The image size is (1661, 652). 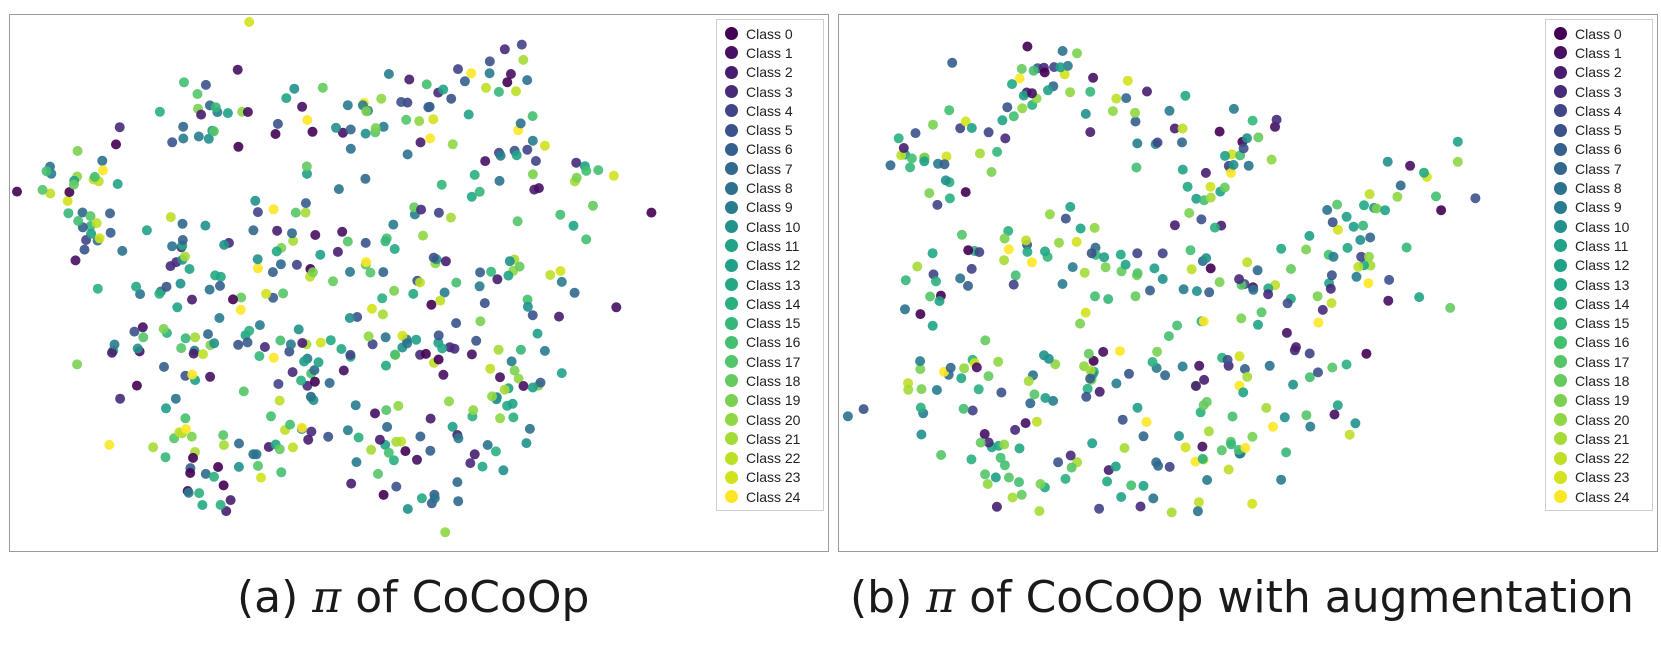 I want to click on legend-item: Class 14, so click(x=1600, y=303).